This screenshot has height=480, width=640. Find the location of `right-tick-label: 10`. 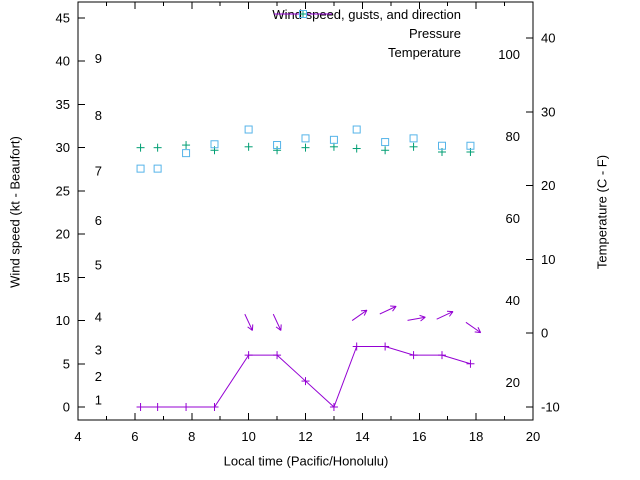

right-tick-label: 10 is located at coordinates (548, 259).